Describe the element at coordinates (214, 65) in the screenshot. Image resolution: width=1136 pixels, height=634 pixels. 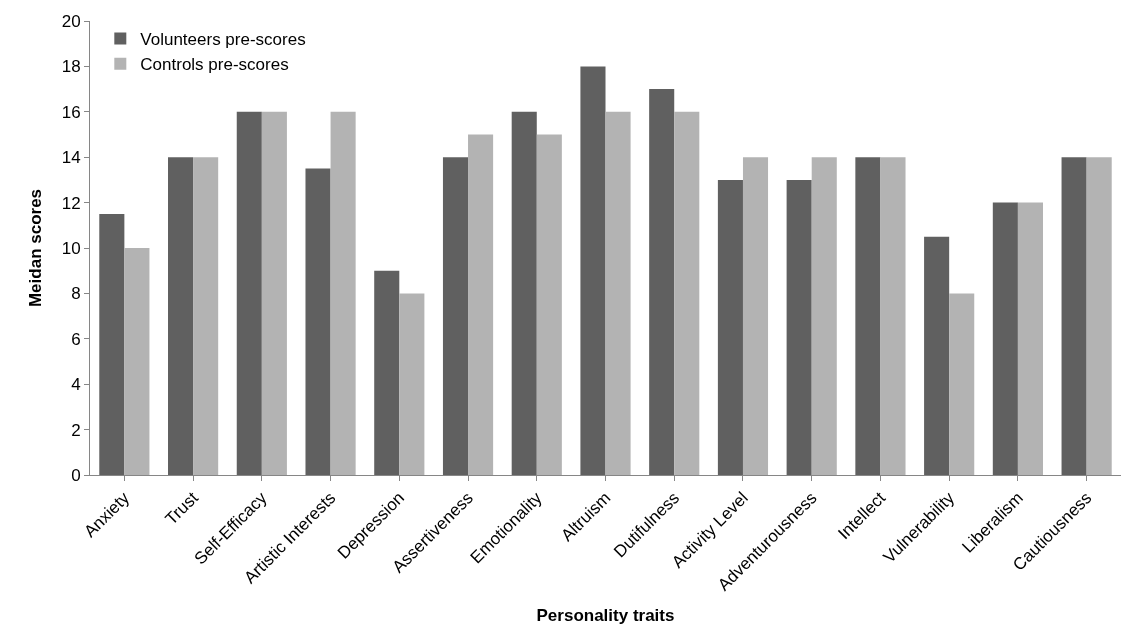
I see `legend-label: Controls pre-scores` at that location.